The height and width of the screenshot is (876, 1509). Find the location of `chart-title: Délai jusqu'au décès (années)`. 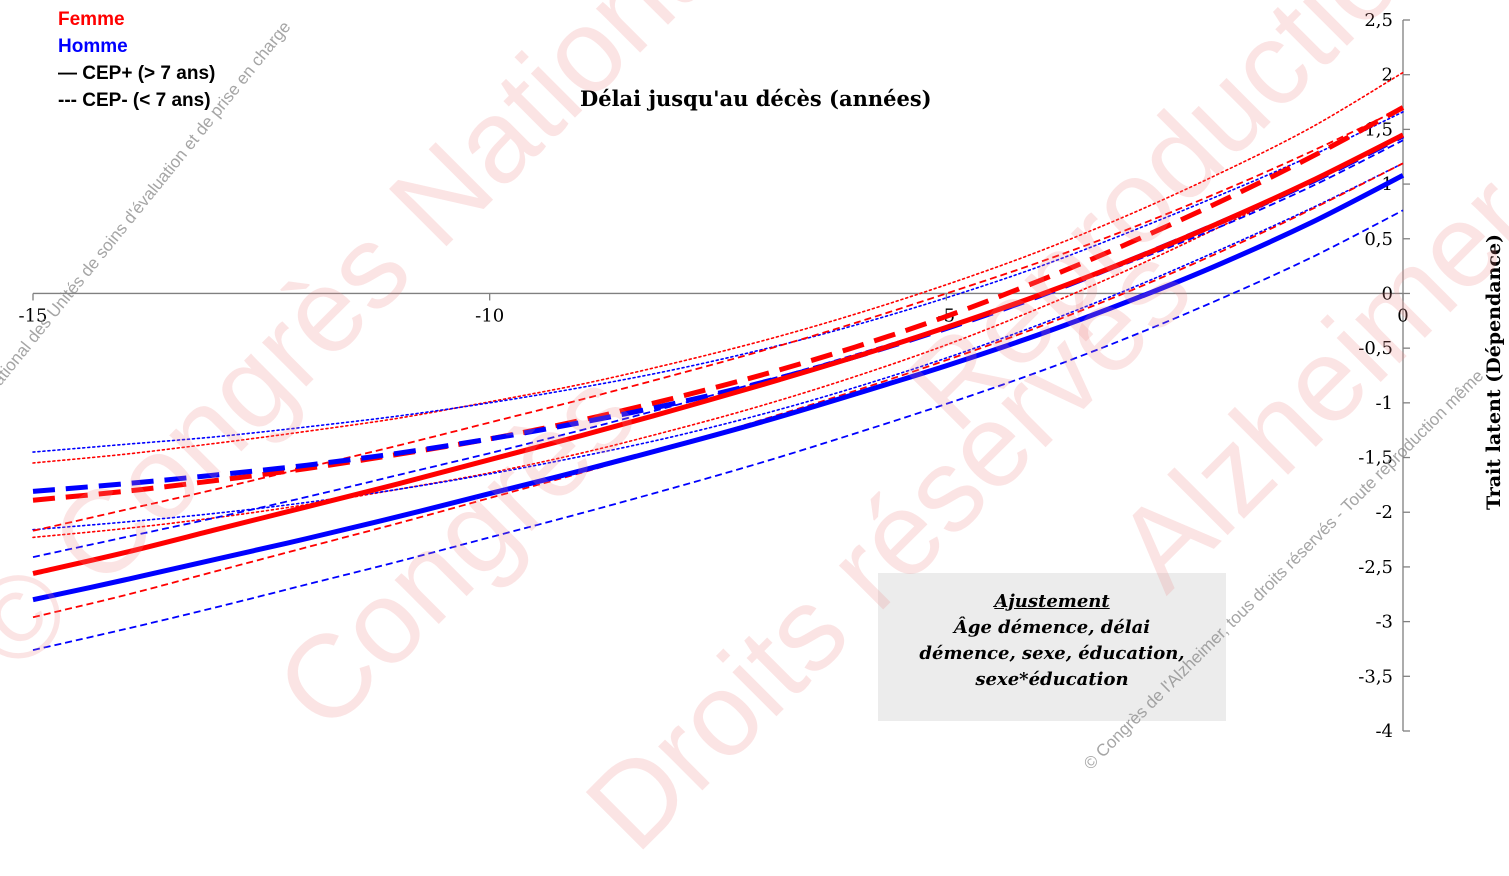

chart-title: Délai jusqu'au décès (années) is located at coordinates (756, 98).